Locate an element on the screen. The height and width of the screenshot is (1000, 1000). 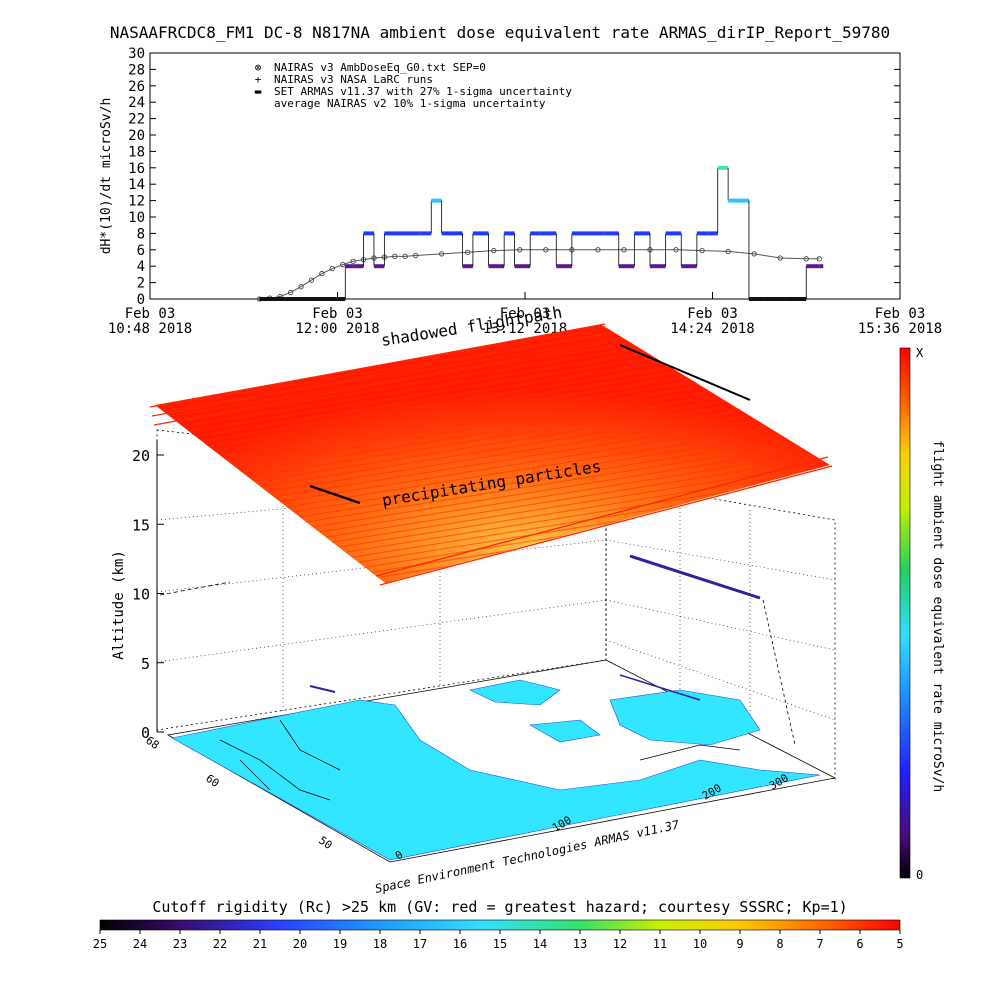
y-tick-label: 14 is located at coordinates (136, 185).